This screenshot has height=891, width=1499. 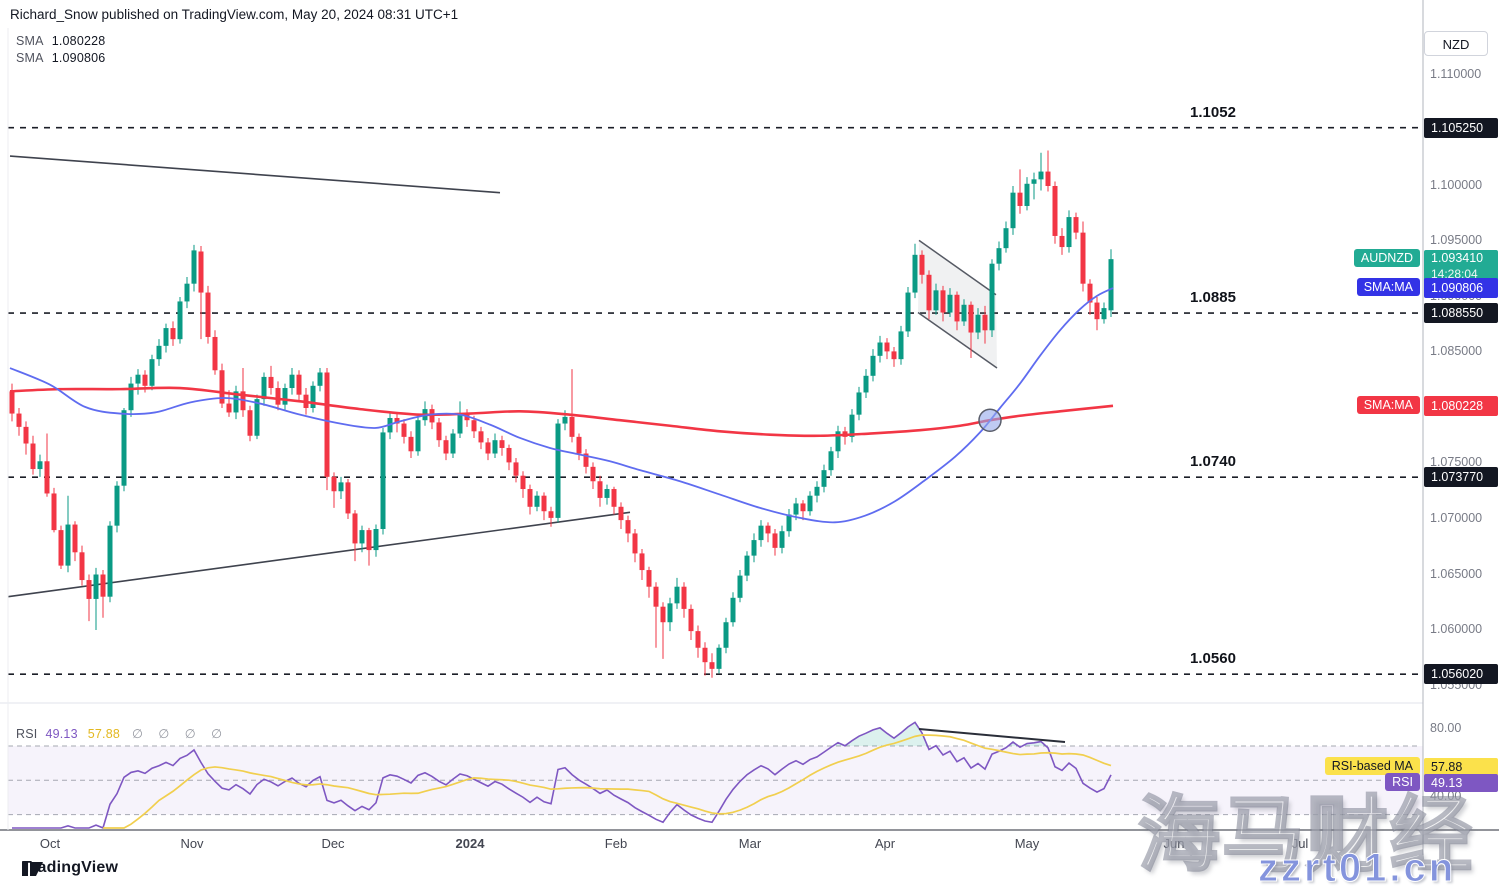 I want to click on time-axis-label: Mar, so click(x=750, y=843).